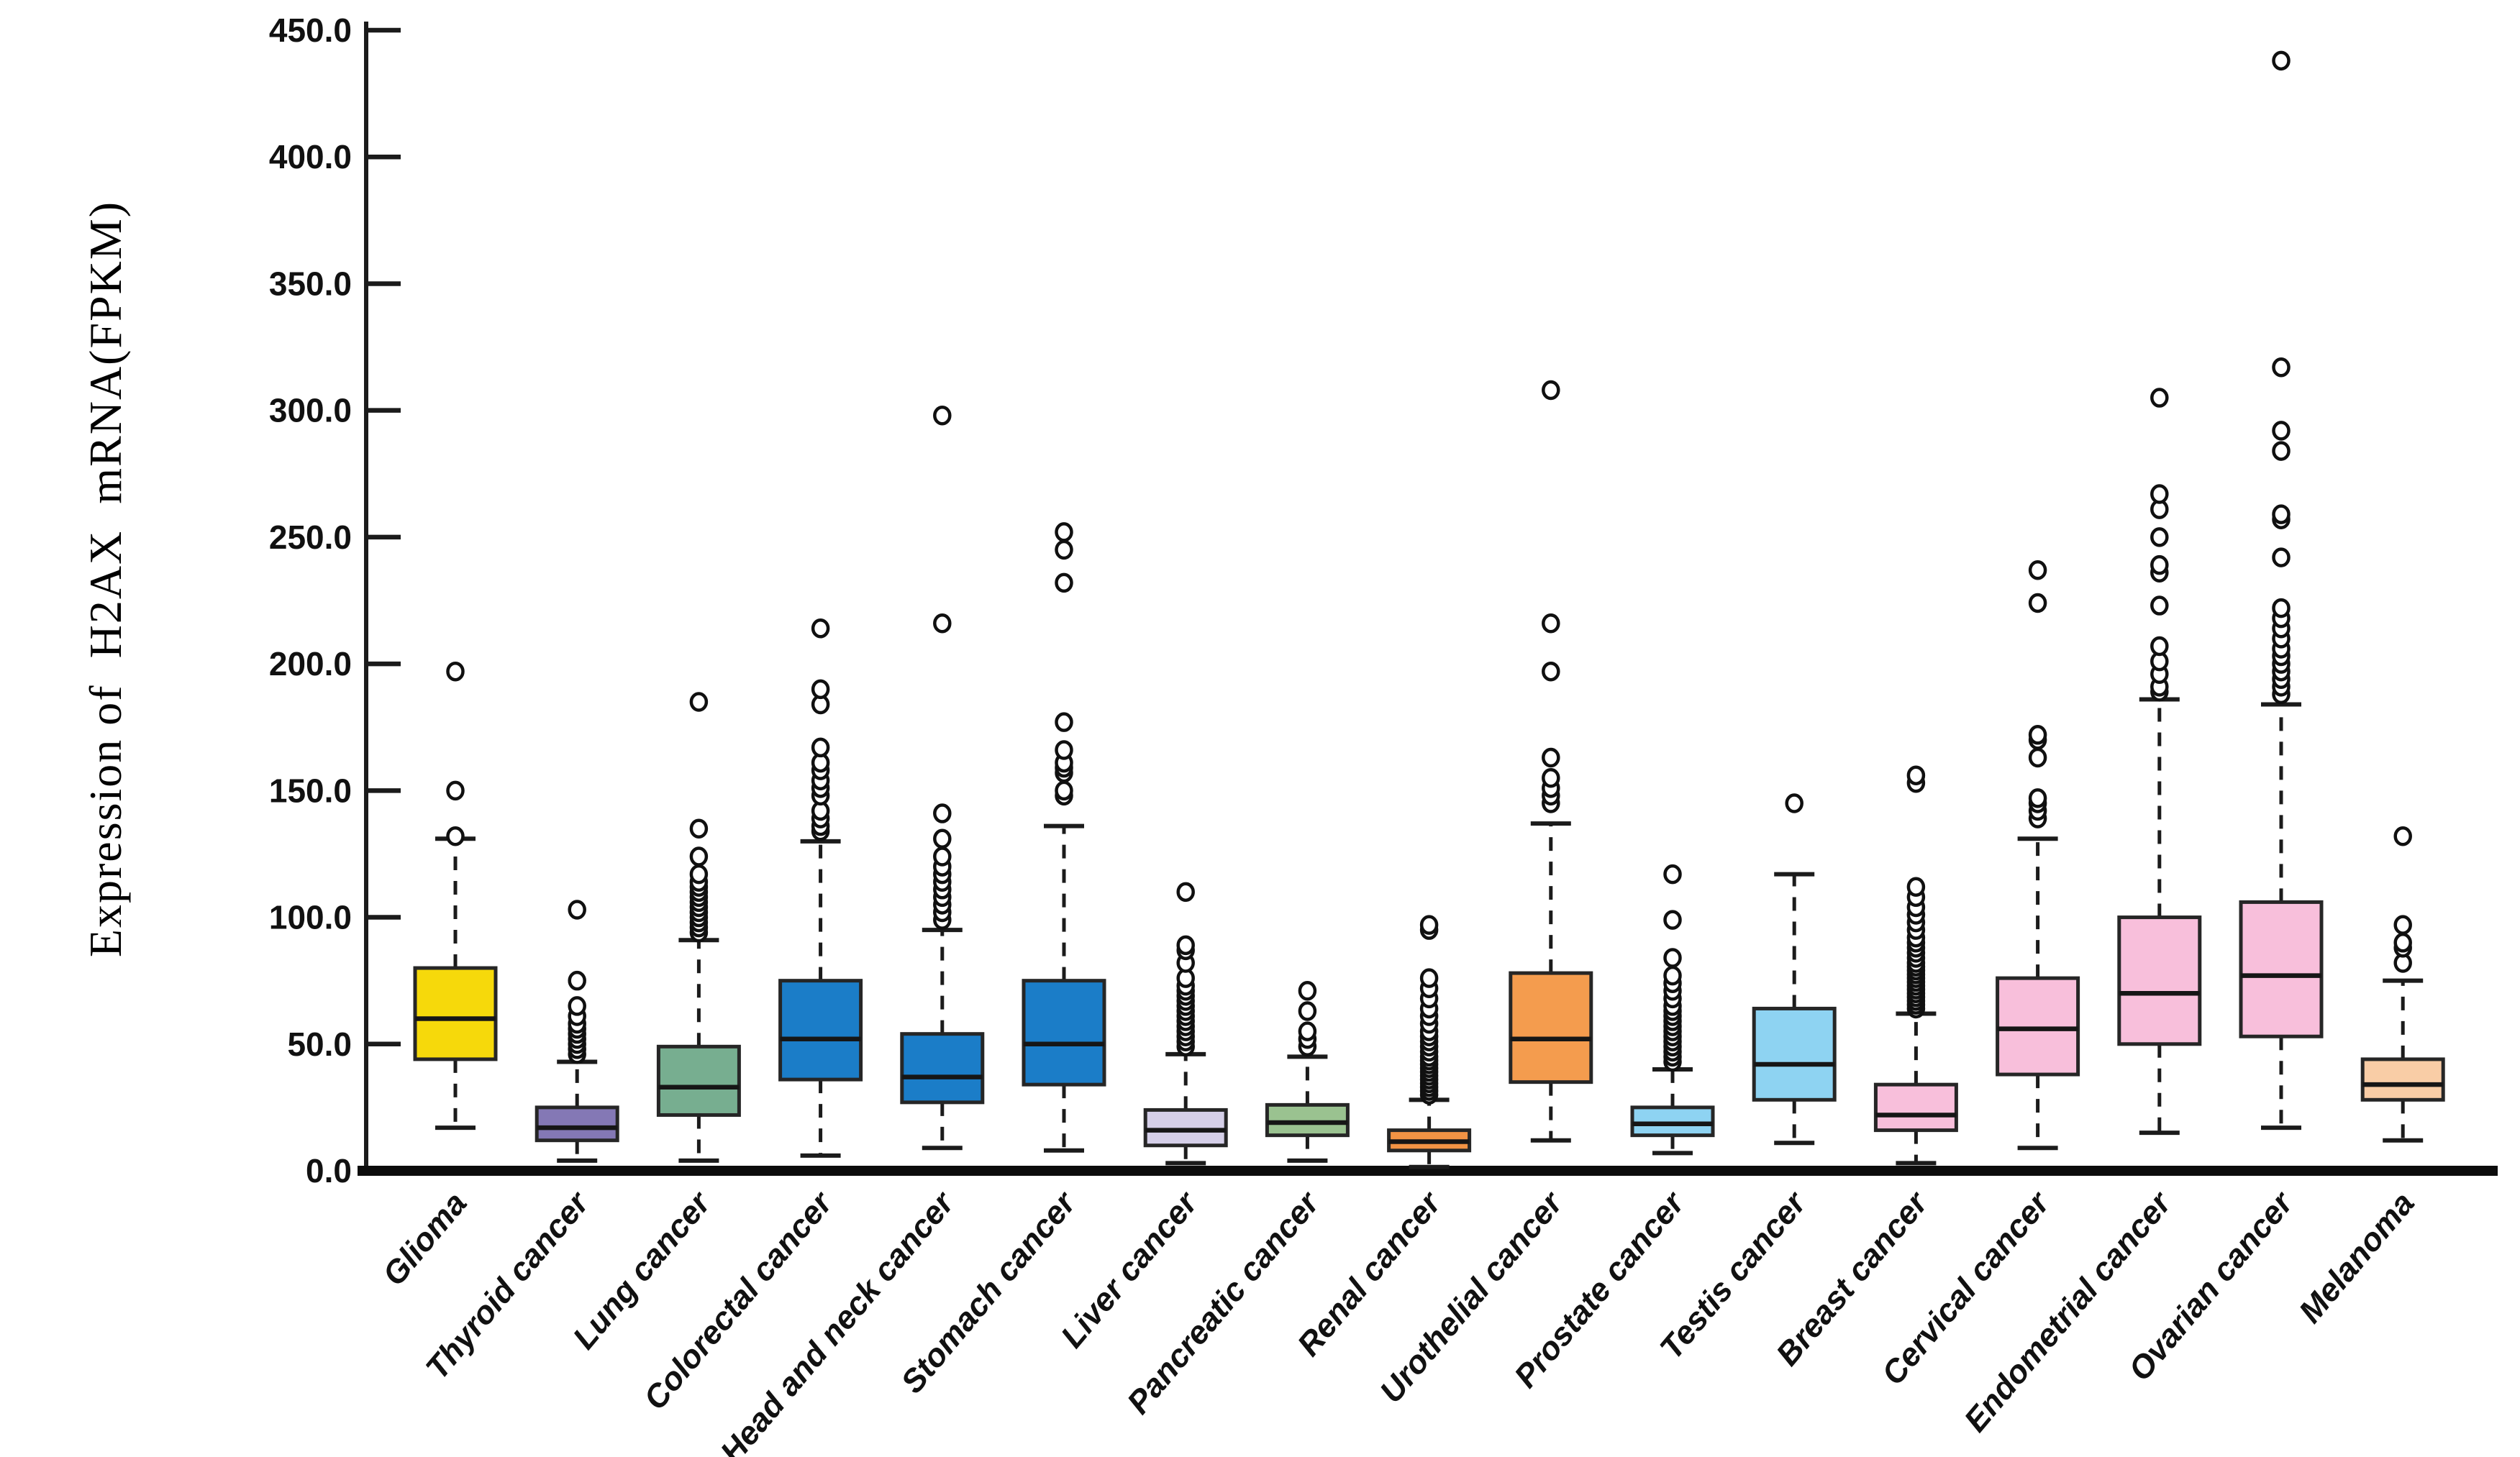 The image size is (2520, 1457). Describe the element at coordinates (2356, 1257) in the screenshot. I see `x-category-label: Melanoma` at that location.